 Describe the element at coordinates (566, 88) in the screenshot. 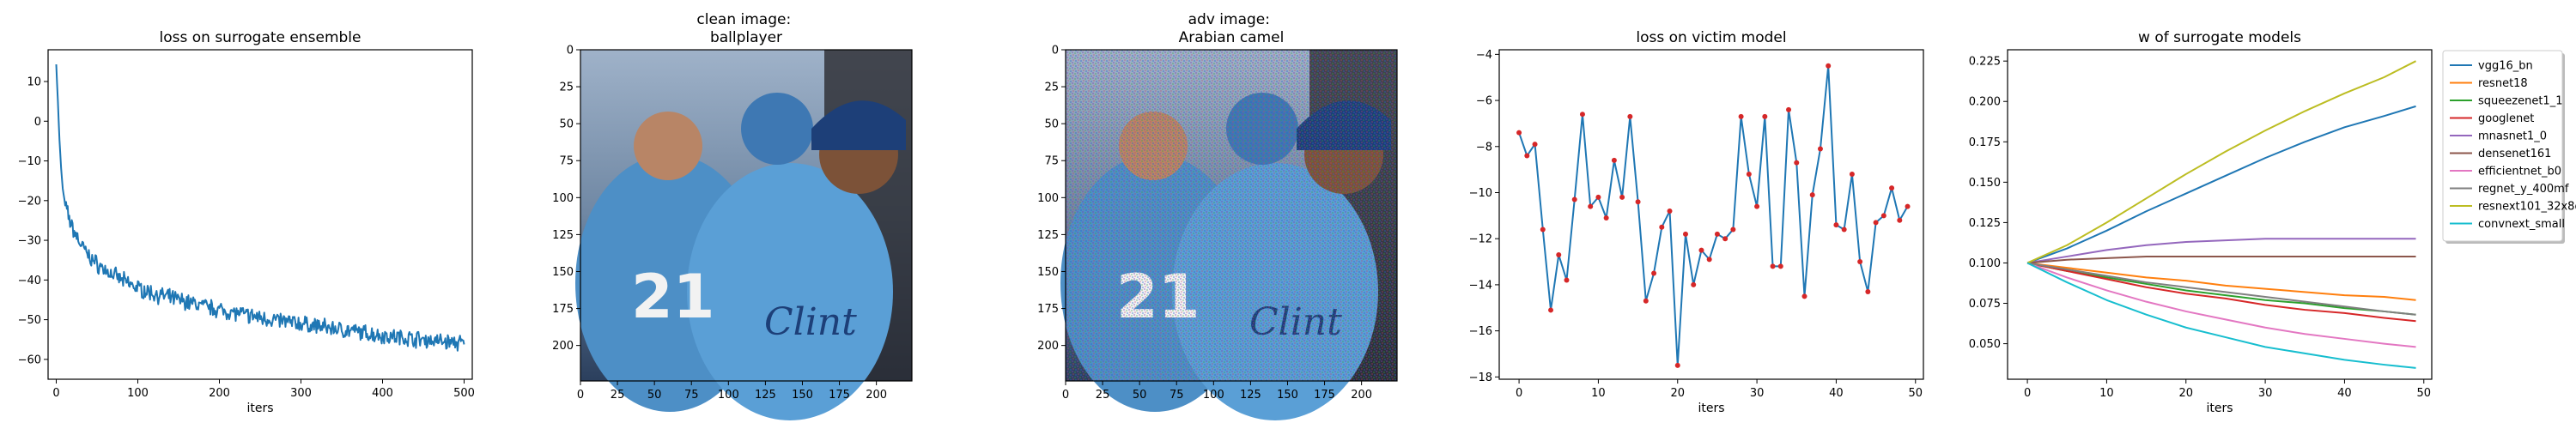

I see `clean-image-ytick-label: 25` at that location.